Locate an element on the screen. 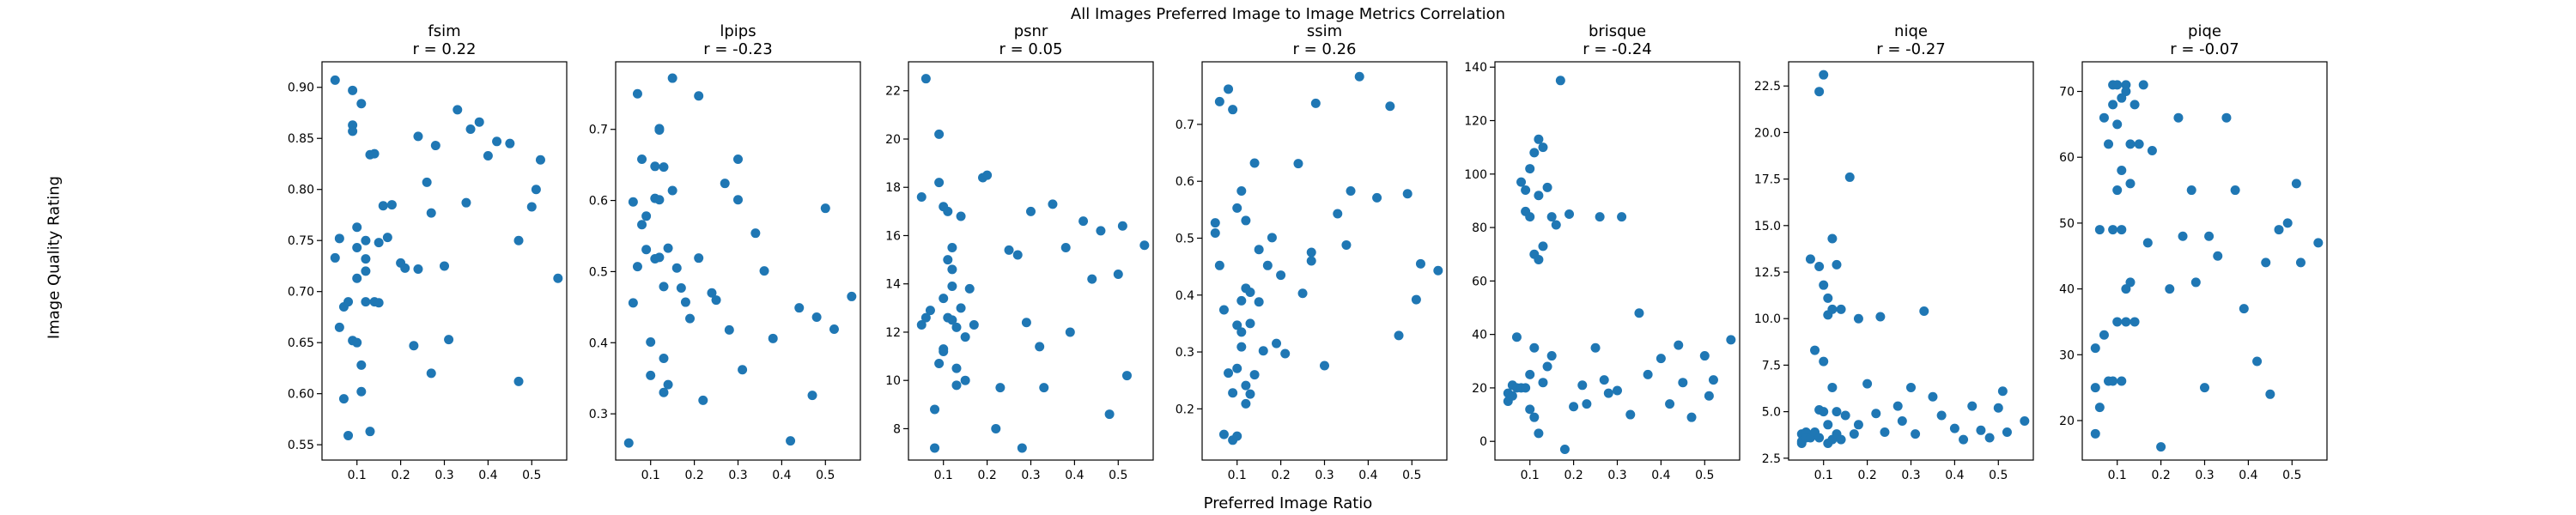 Image resolution: width=2576 pixels, height=515 pixels. y-tick-label: 20 is located at coordinates (1480, 389).